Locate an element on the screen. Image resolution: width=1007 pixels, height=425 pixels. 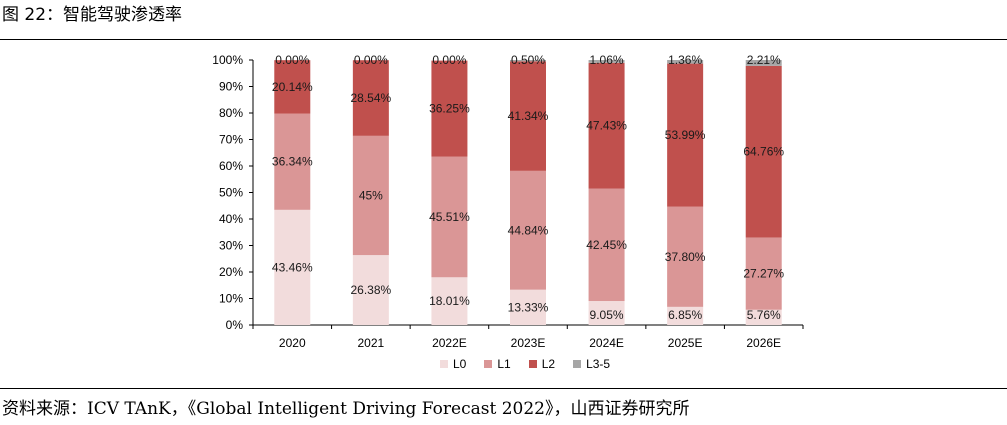
data-label-l1: 42.45% is located at coordinates (606, 245).